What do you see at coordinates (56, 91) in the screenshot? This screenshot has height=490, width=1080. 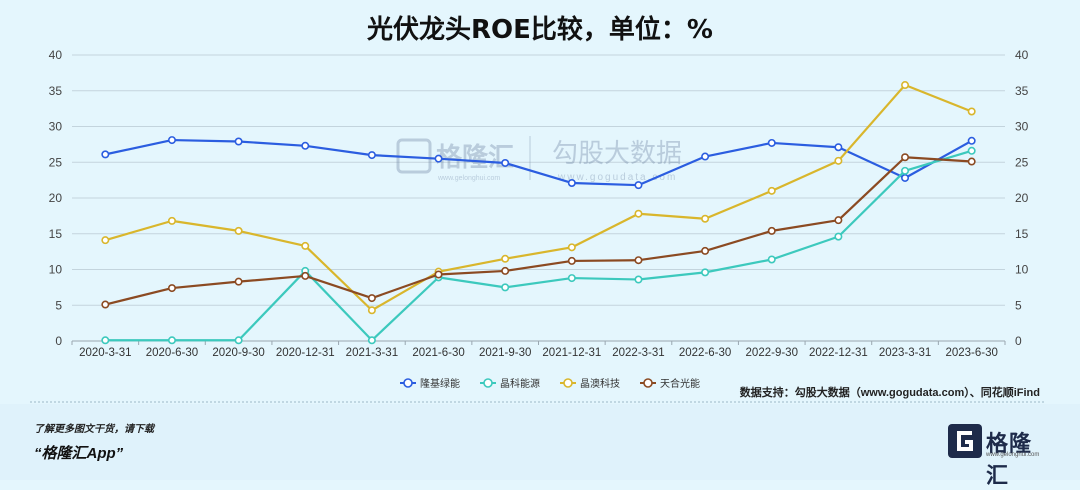 I see `y-tick-label-left: 35` at bounding box center [56, 91].